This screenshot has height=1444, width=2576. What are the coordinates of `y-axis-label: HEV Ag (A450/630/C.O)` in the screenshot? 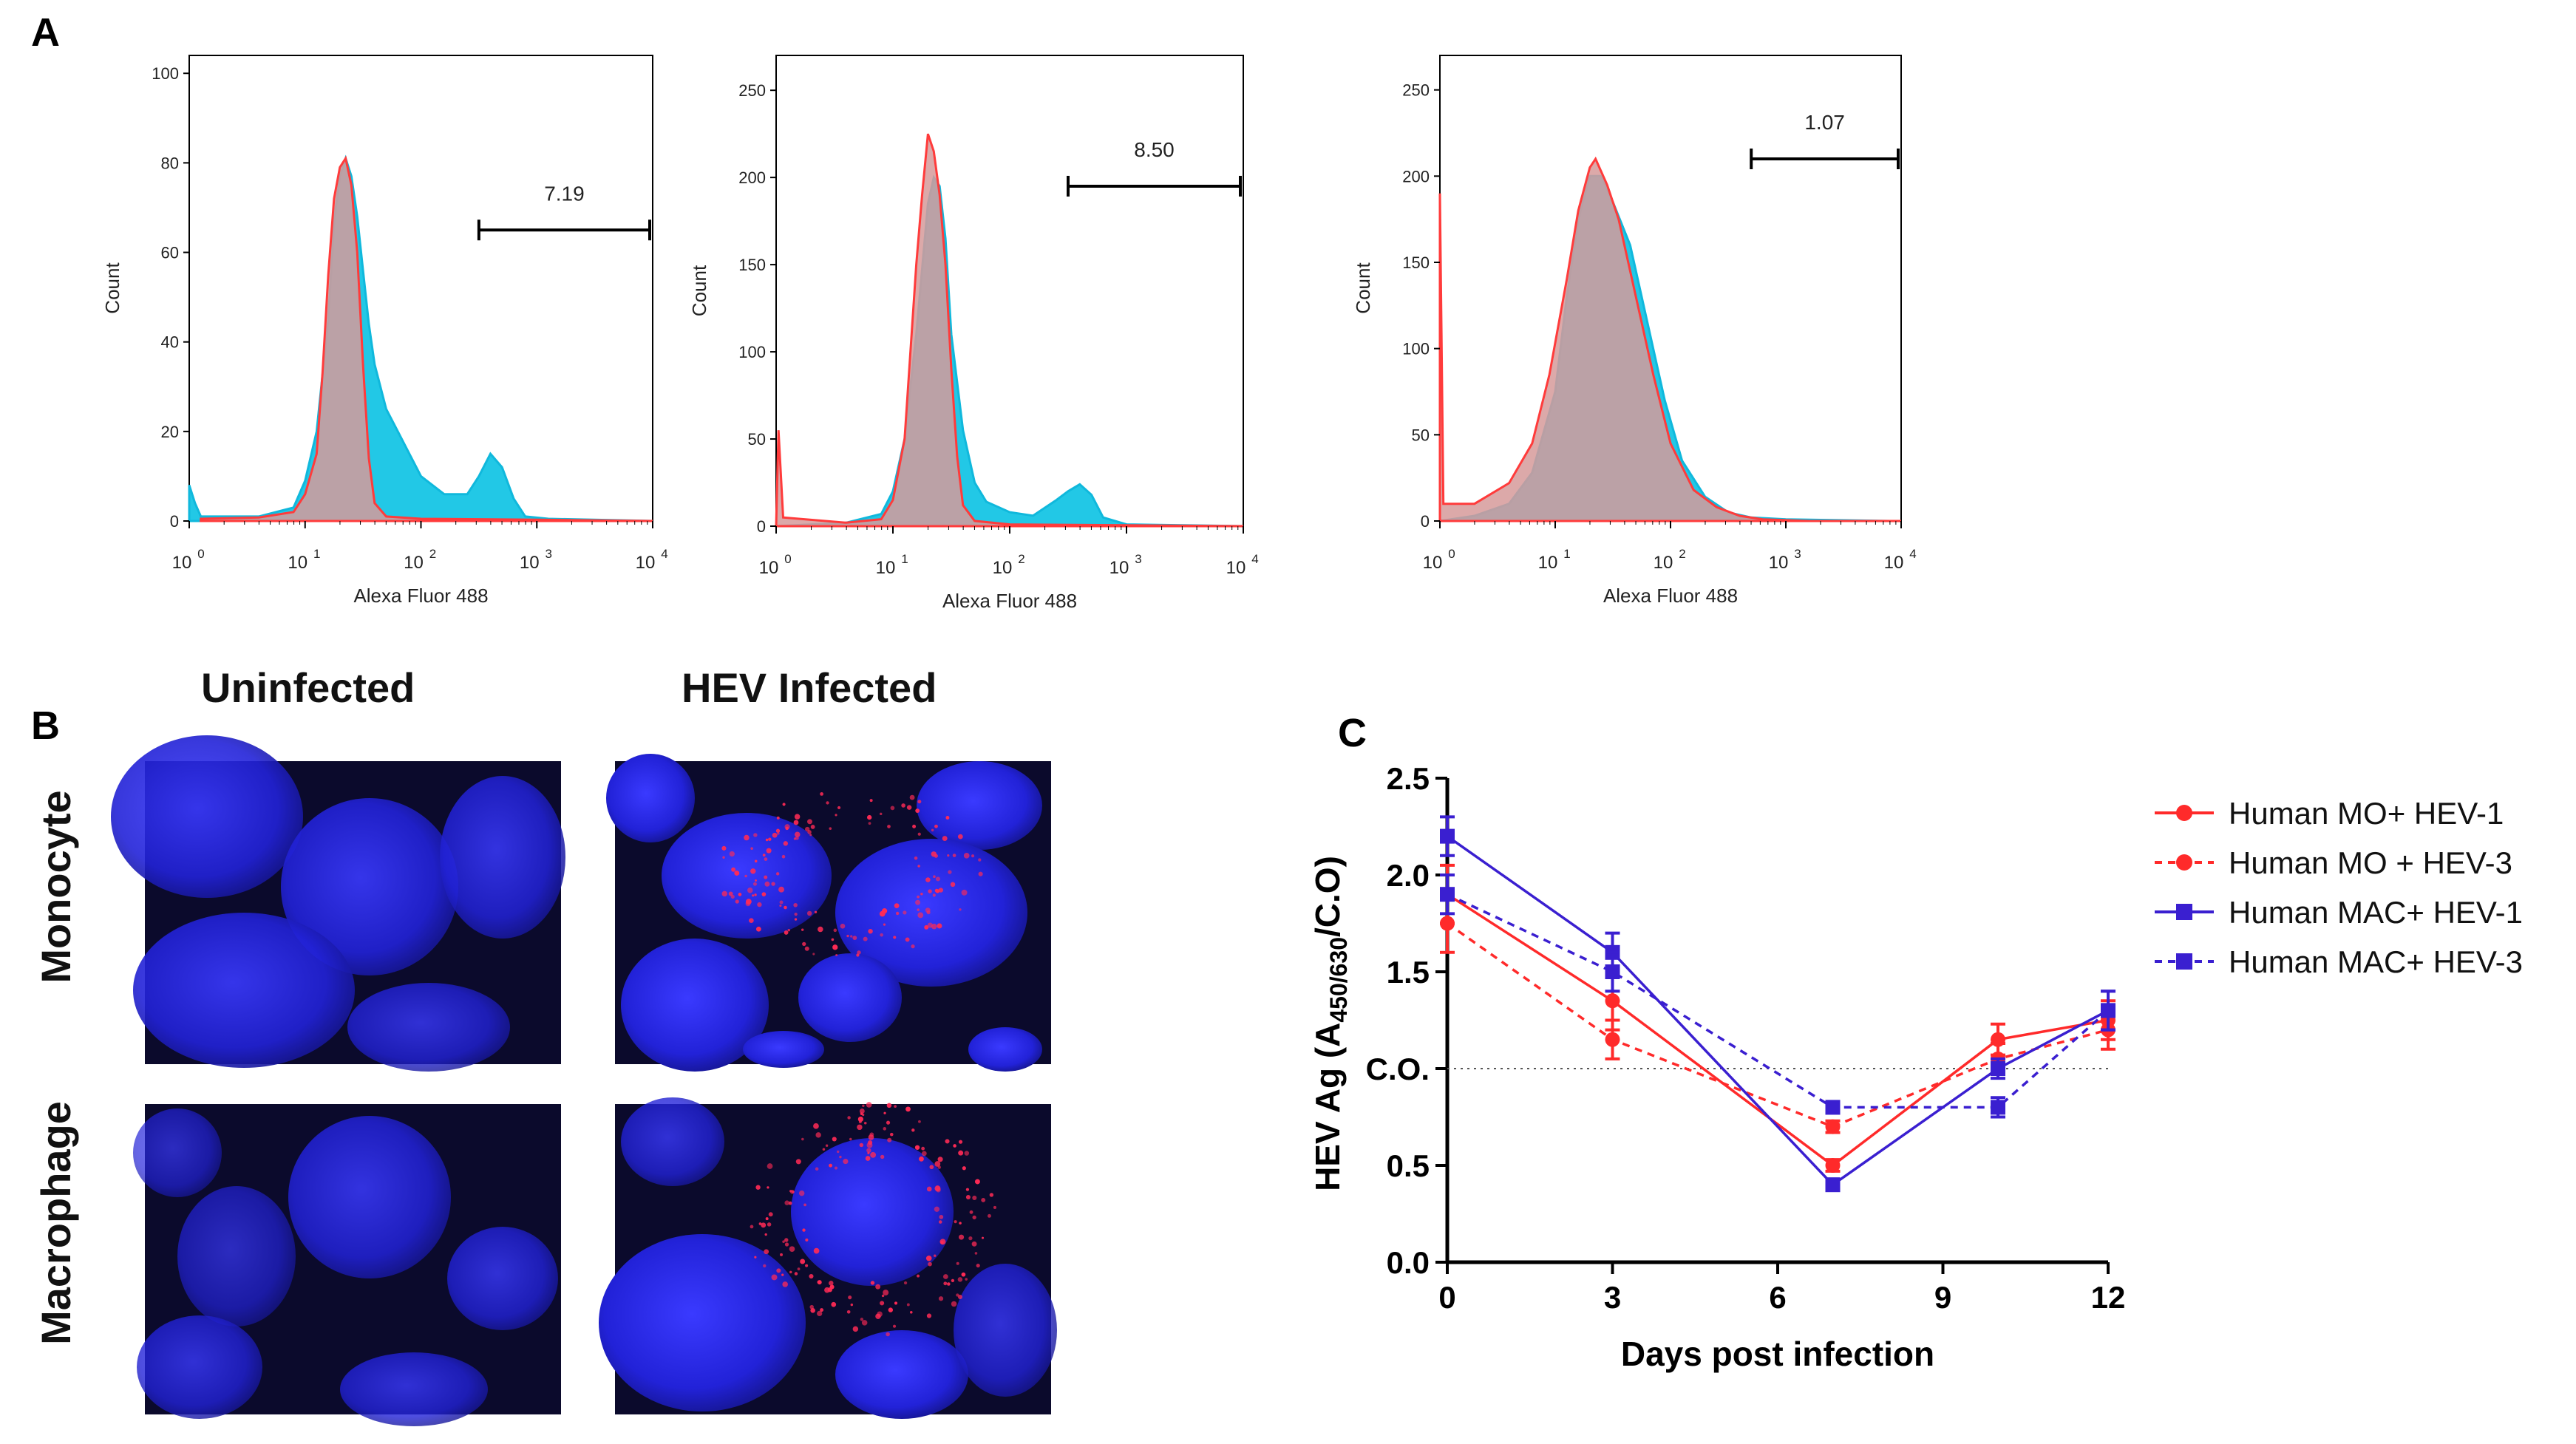 It's located at (1330, 1024).